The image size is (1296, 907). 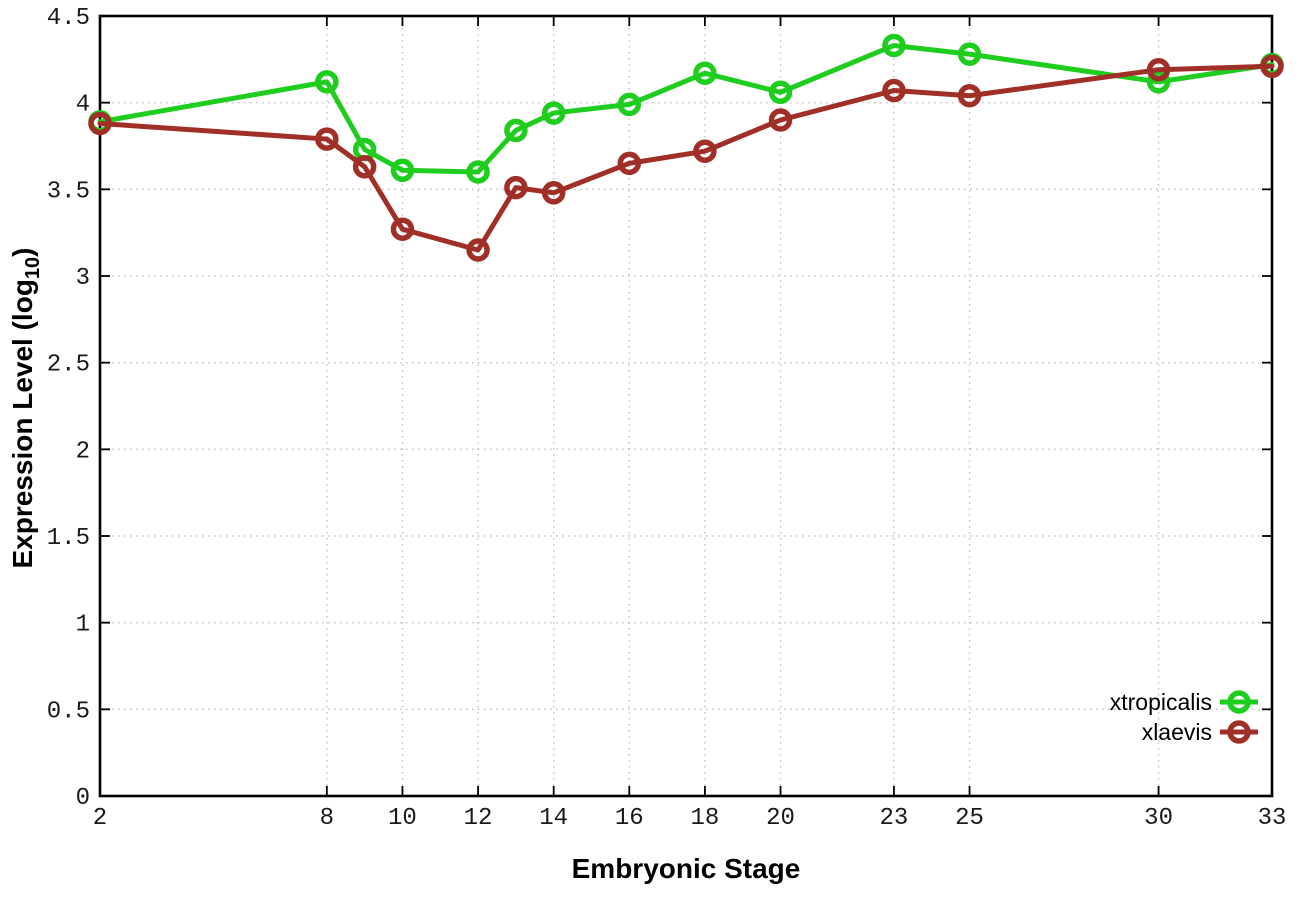 I want to click on legend-item-xtropicalis: xtropicalis, so click(x=1184, y=702).